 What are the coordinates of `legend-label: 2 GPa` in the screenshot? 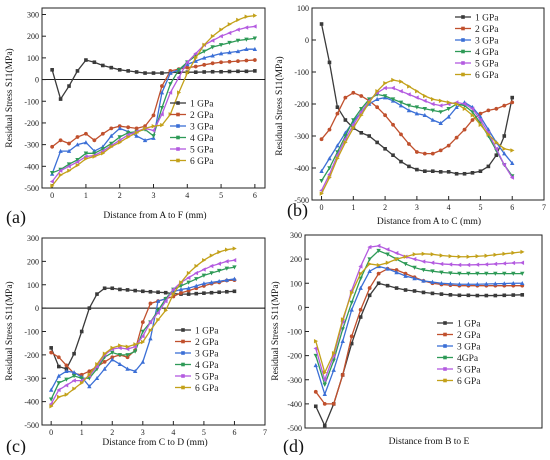 It's located at (202, 116).